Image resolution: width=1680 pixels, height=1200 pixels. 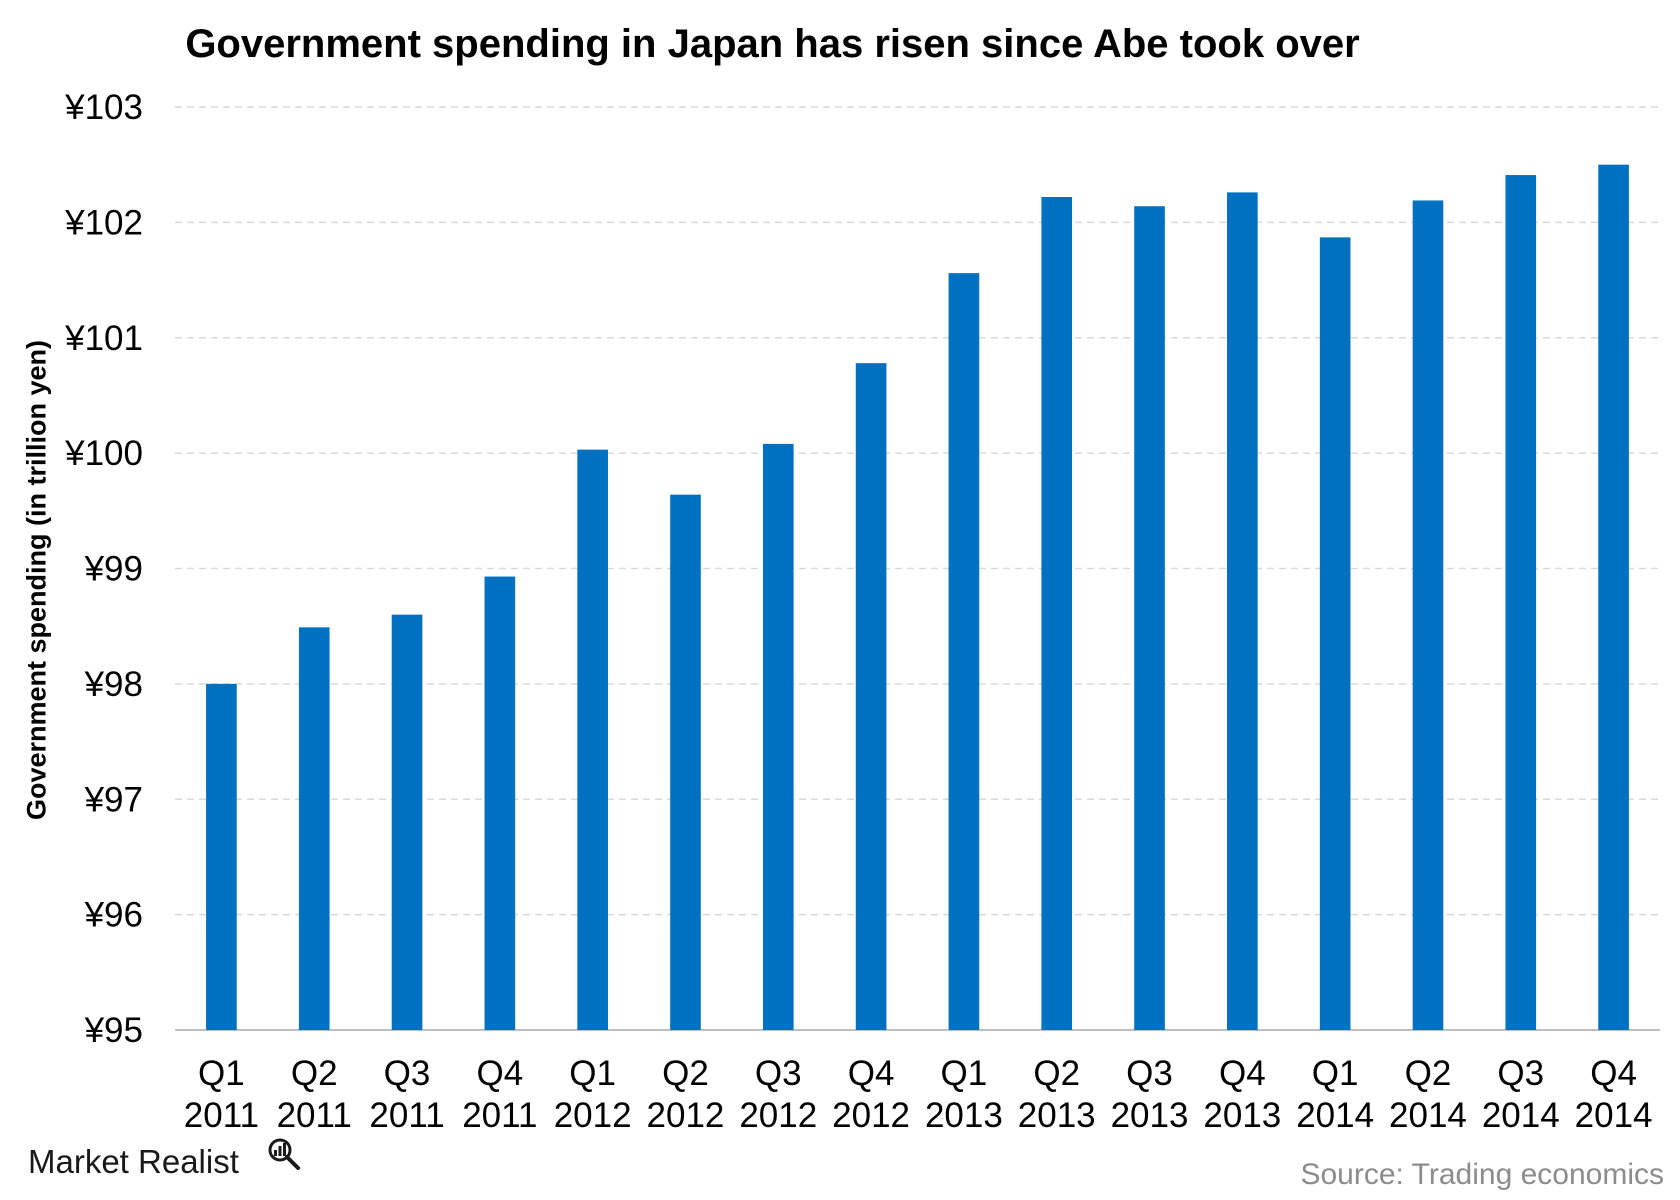 What do you see at coordinates (103, 453) in the screenshot?
I see `y-tick-label: ¥100` at bounding box center [103, 453].